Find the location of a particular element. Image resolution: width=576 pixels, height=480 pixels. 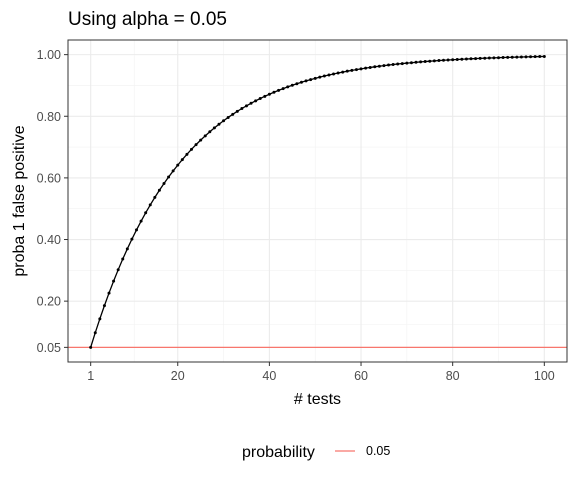

x-tick-label: 100 is located at coordinates (544, 376).